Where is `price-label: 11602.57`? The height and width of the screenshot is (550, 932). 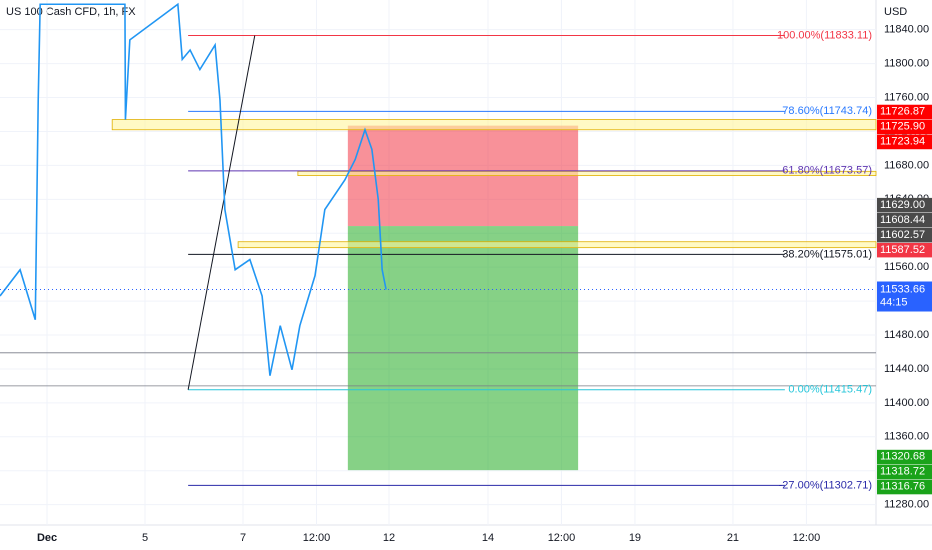
price-label: 11602.57 is located at coordinates (902, 235).